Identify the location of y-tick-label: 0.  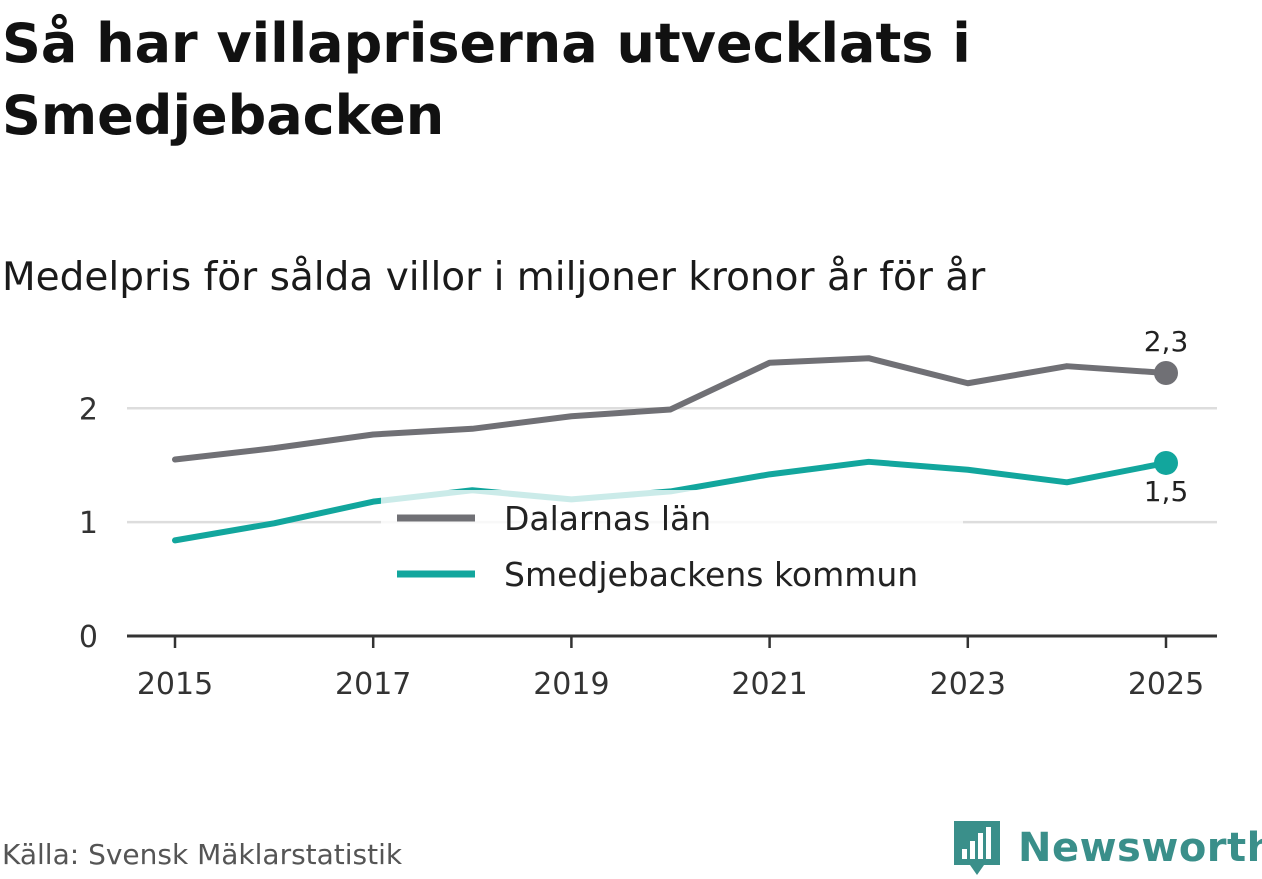
(88, 637).